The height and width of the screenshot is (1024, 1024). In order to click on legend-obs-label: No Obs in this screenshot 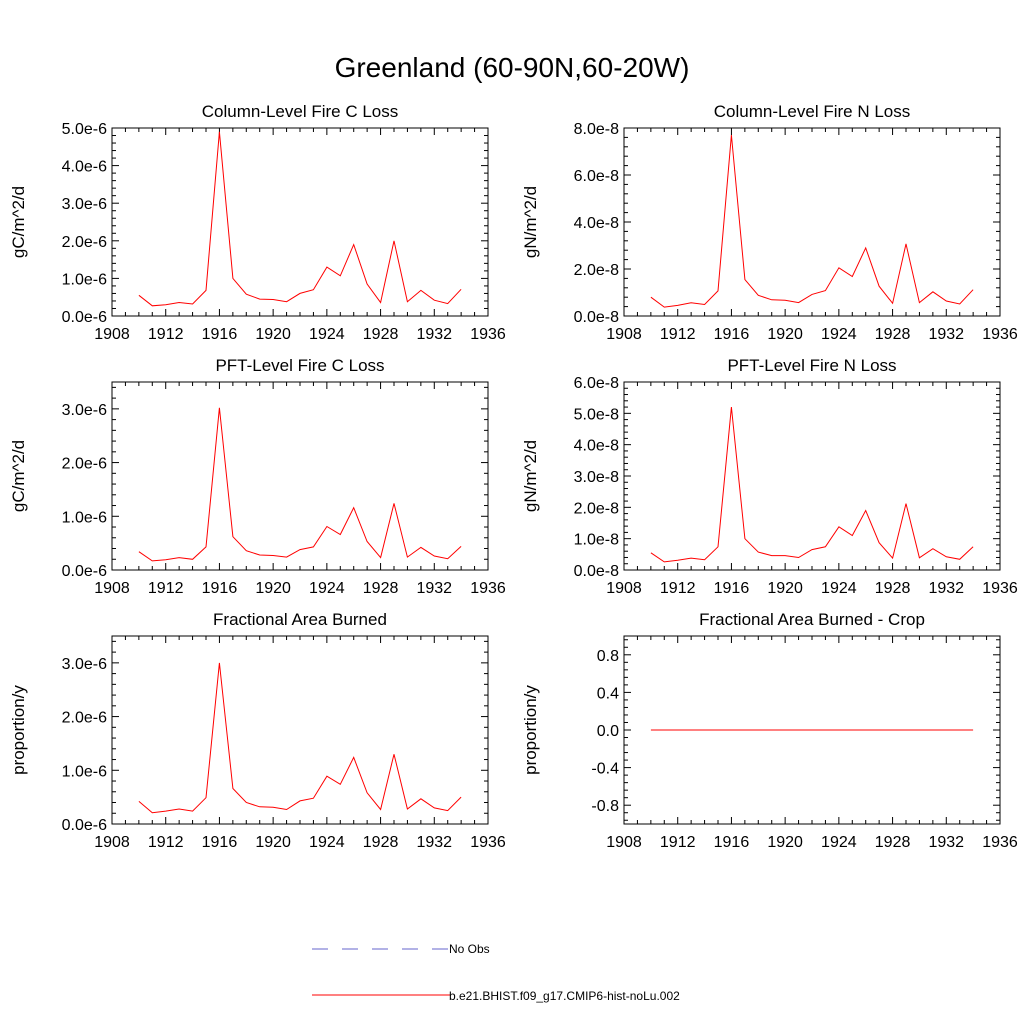, I will do `click(469, 949)`.